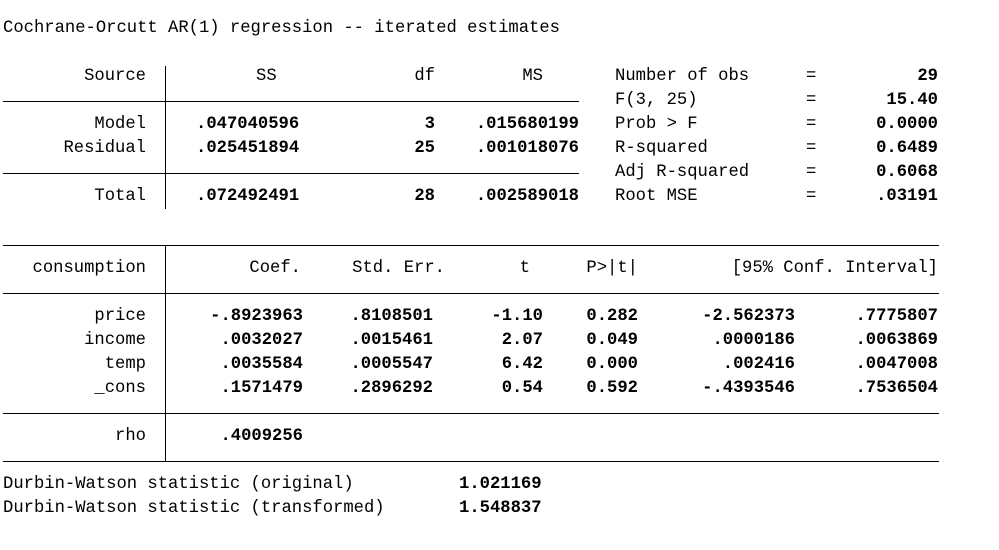 This screenshot has height=550, width=999. What do you see at coordinates (424, 148) in the screenshot?
I see `anova-row-df: 25` at bounding box center [424, 148].